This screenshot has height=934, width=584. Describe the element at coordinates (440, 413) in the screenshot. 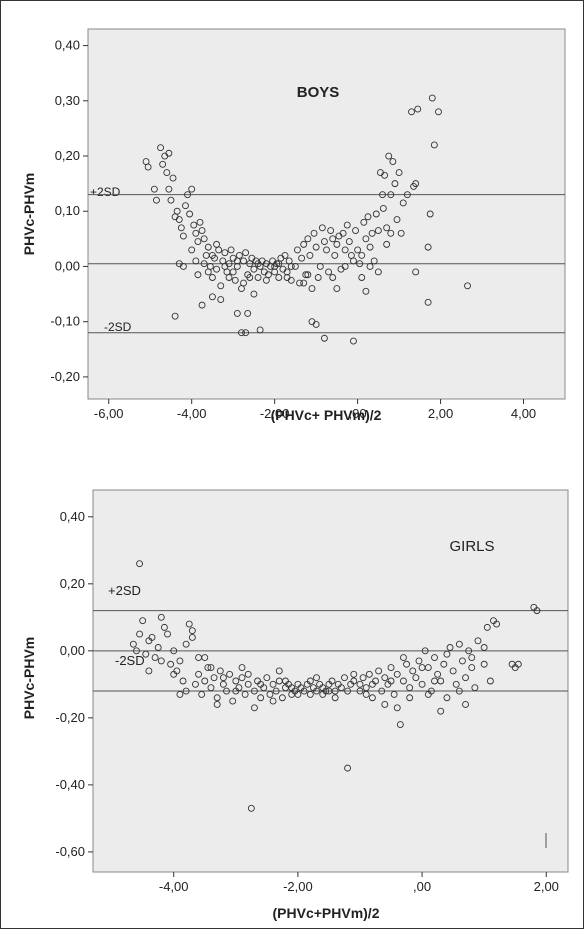

I see `x-tick-label-boys-4: 2,00` at that location.